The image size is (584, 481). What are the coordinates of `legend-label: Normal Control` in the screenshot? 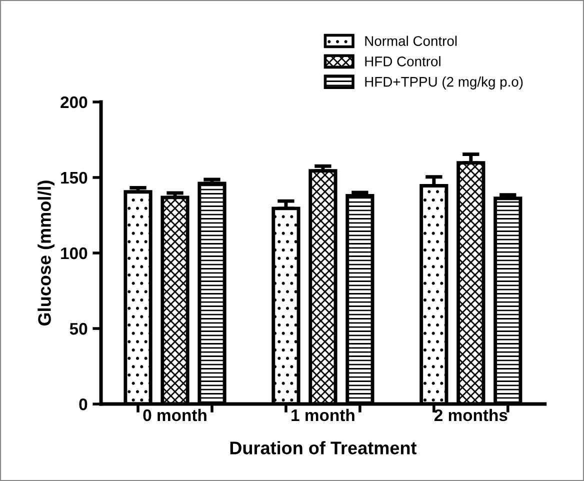 It's located at (411, 41).